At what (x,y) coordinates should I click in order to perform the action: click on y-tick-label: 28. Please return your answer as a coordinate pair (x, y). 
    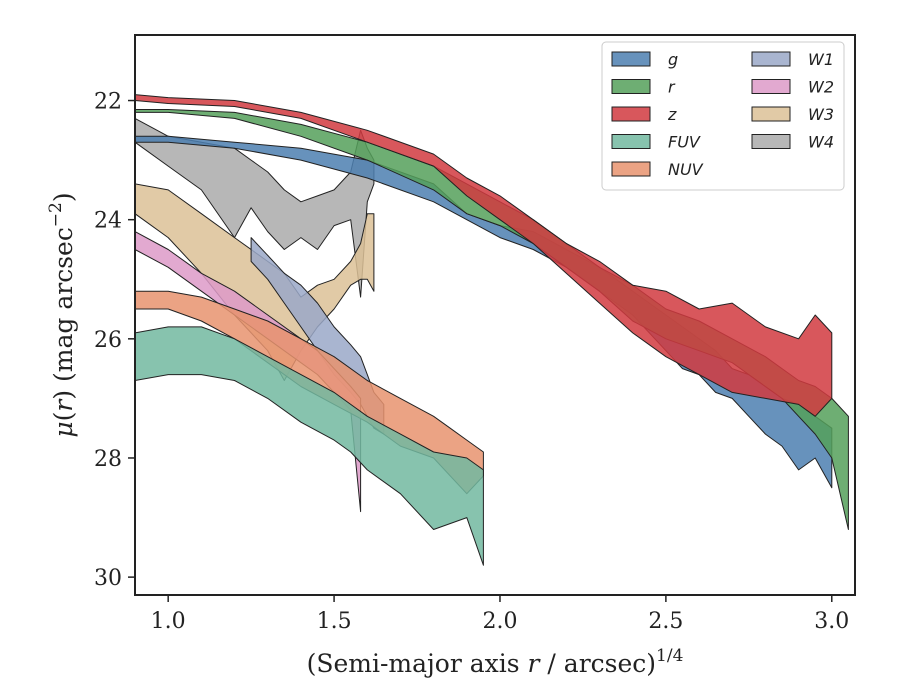
    Looking at the image, I should click on (108, 459).